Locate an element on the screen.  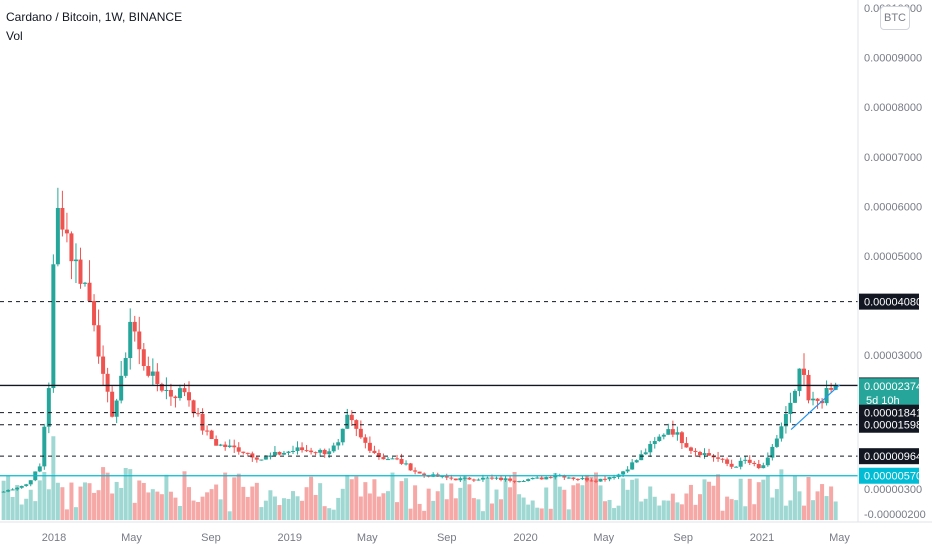
price-tick-label: 0.00003000 is located at coordinates (893, 356).